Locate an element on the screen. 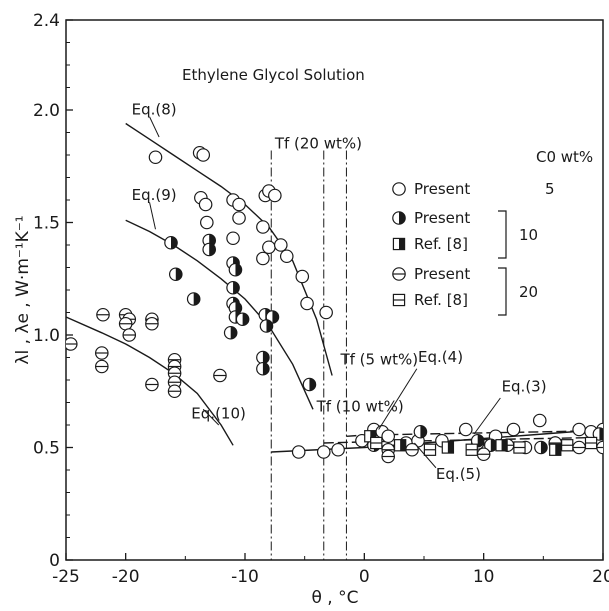 The width and height of the screenshot is (609, 611). data-point-s4-p0 is located at coordinates (376, 443).